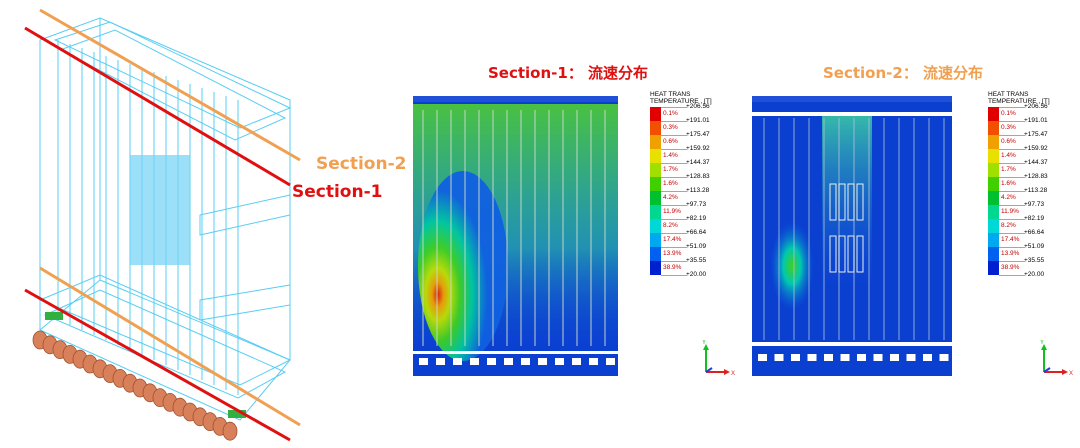 This screenshot has height=448, width=1080. I want to click on legend-value: +97.73, so click(696, 204).